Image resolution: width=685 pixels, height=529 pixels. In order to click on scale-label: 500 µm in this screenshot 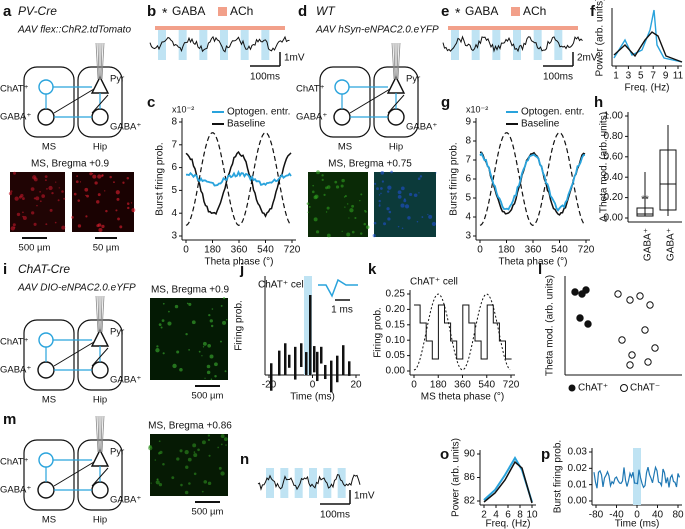, I will do `click(208, 512)`.